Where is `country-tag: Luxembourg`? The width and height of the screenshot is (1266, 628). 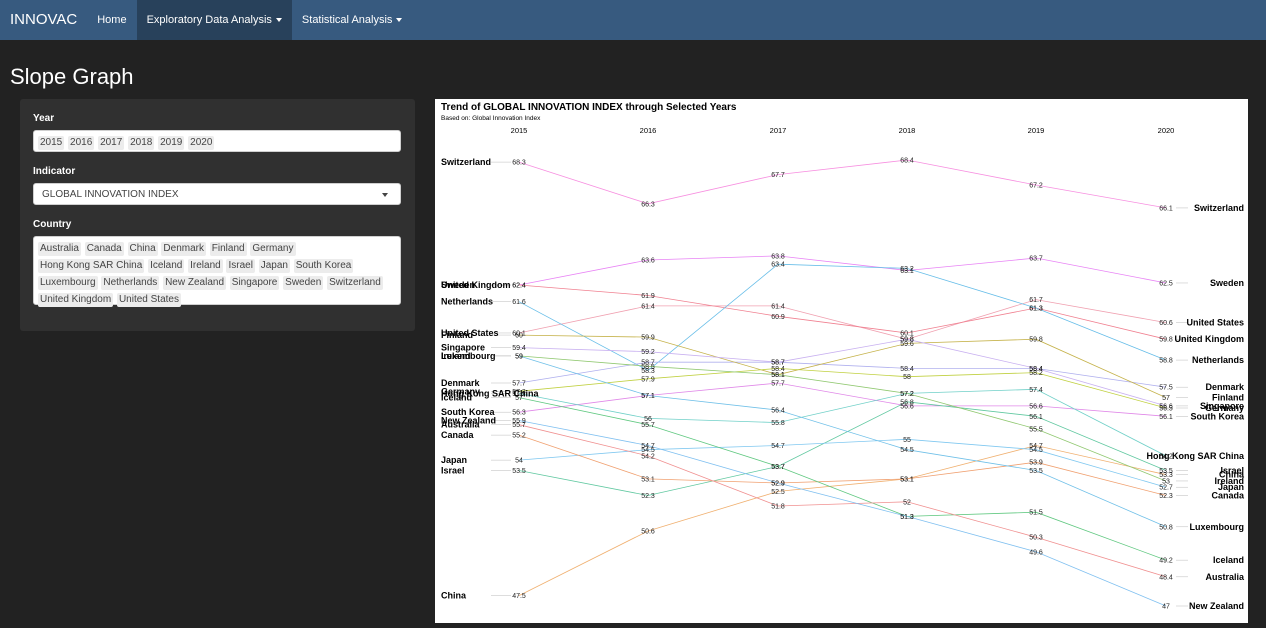
country-tag: Luxembourg is located at coordinates (68, 283).